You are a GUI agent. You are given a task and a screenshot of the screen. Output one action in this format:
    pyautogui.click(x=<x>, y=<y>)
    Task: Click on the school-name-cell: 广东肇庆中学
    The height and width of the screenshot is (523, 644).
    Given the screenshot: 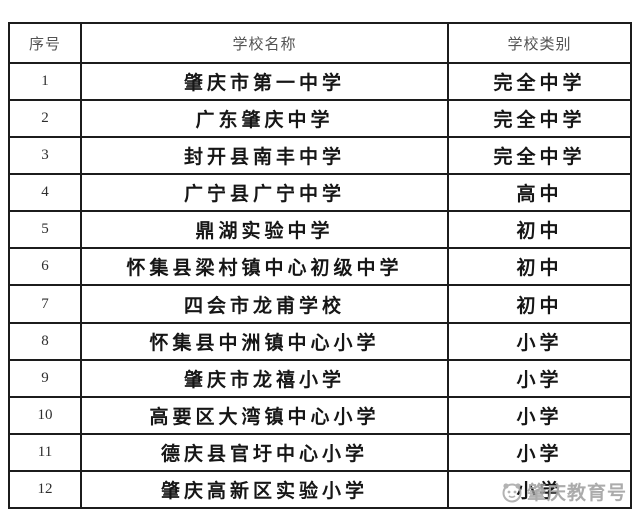 What is the action you would take?
    pyautogui.click(x=264, y=119)
    